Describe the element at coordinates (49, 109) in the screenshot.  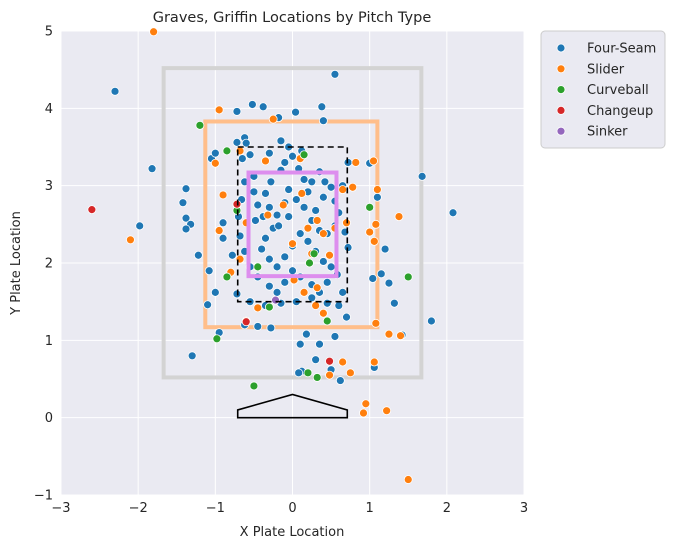
I see `y-tick-label: 4` at that location.